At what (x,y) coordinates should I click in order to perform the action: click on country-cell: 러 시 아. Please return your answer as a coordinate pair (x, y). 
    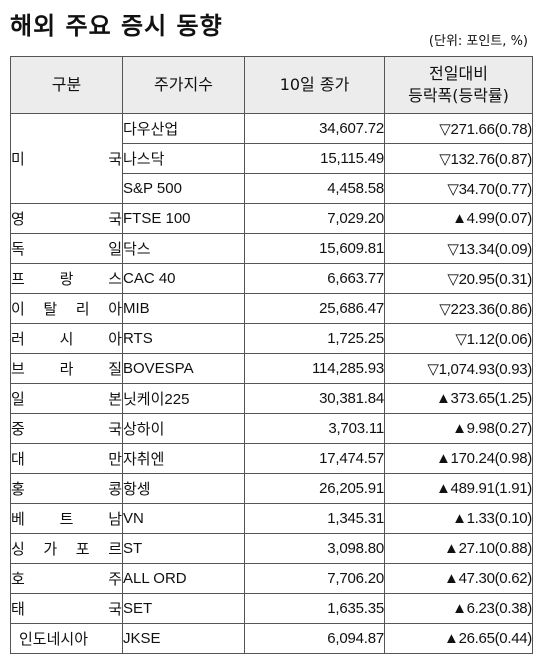
    Looking at the image, I should click on (66, 338).